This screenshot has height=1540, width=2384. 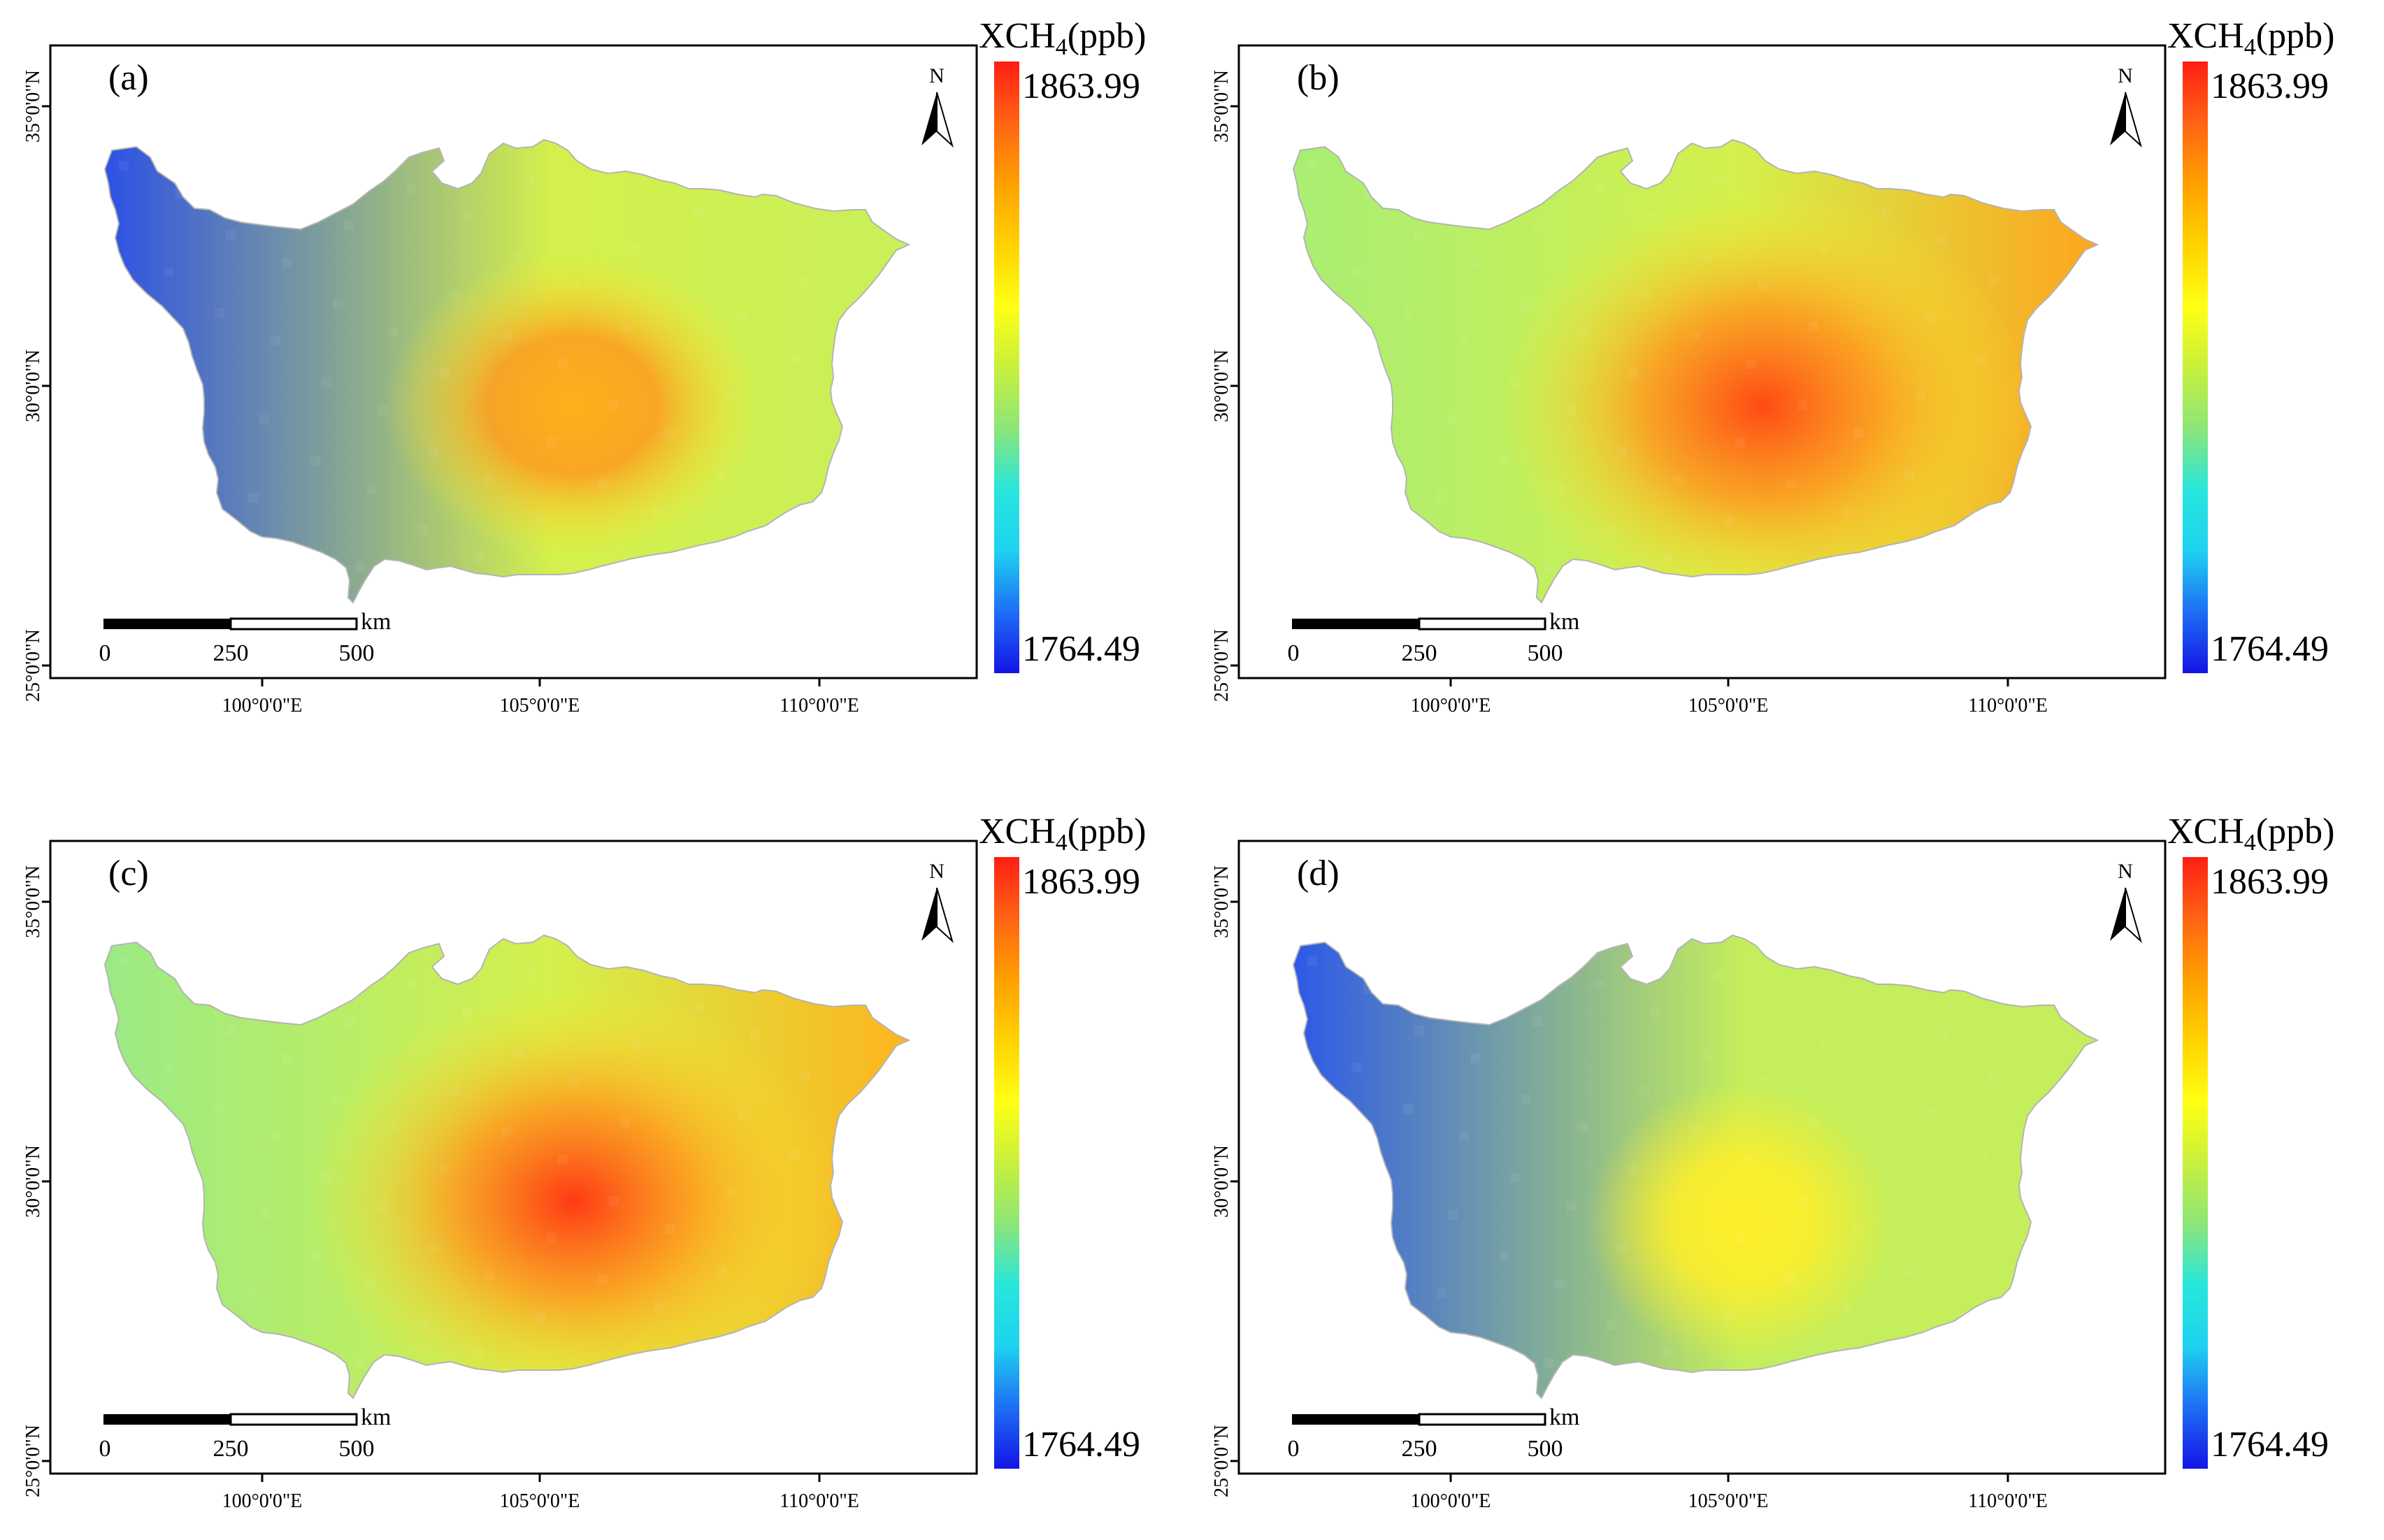 I want to click on panel-label: (b), so click(x=1318, y=78).